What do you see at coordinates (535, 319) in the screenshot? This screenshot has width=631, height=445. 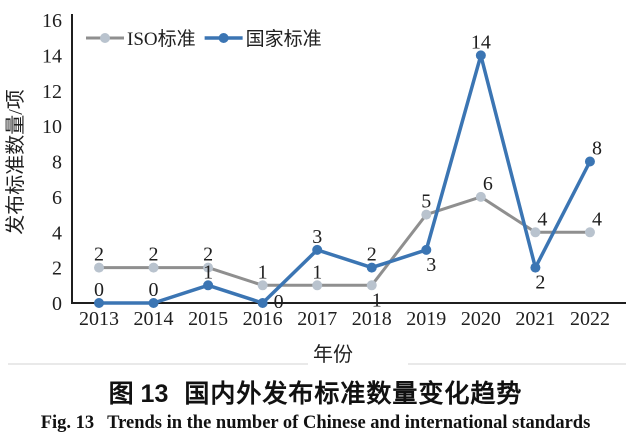 I see `x-tick-label: 2021` at bounding box center [535, 319].